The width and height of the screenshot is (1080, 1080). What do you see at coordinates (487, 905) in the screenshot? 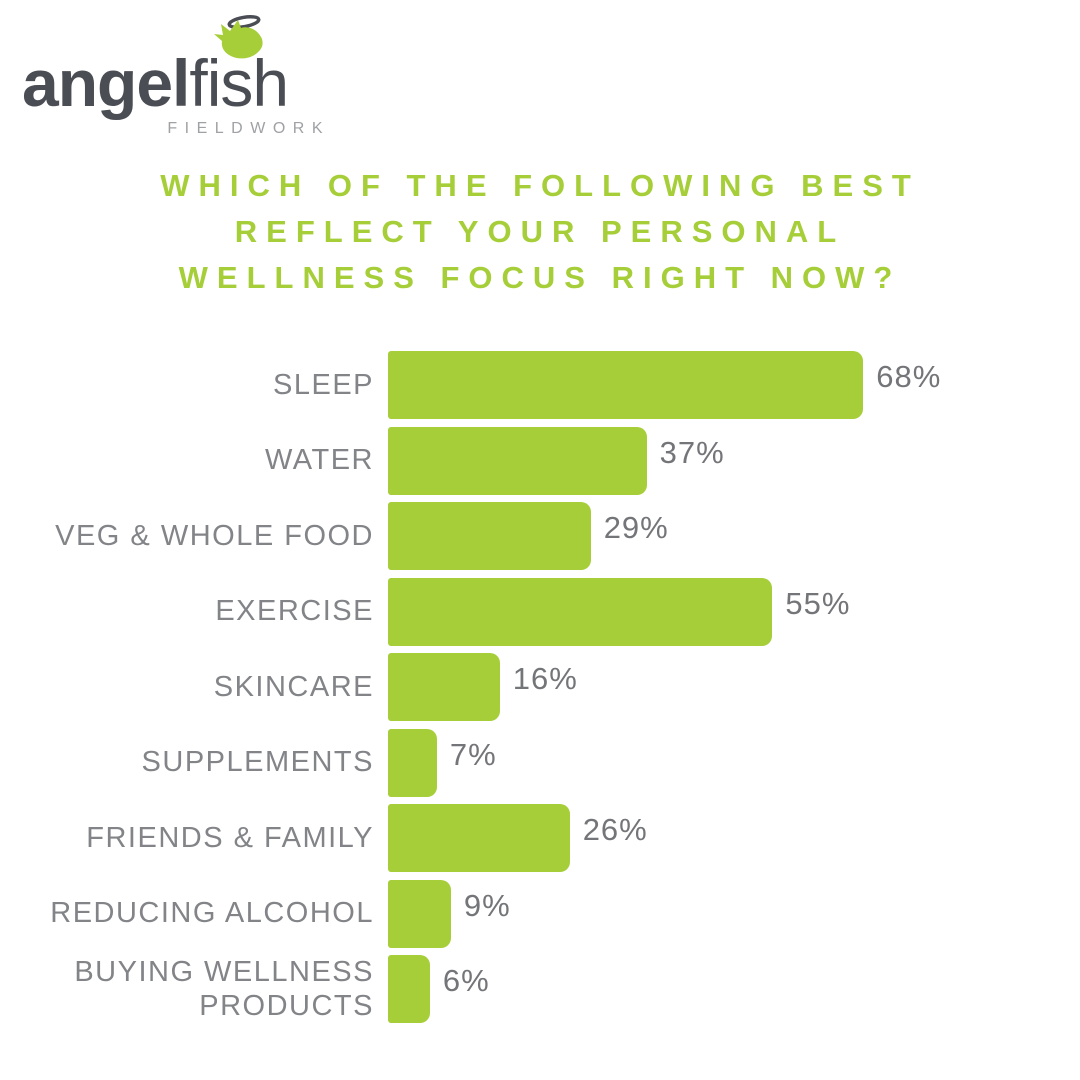
I see `value-label: 9%` at bounding box center [487, 905].